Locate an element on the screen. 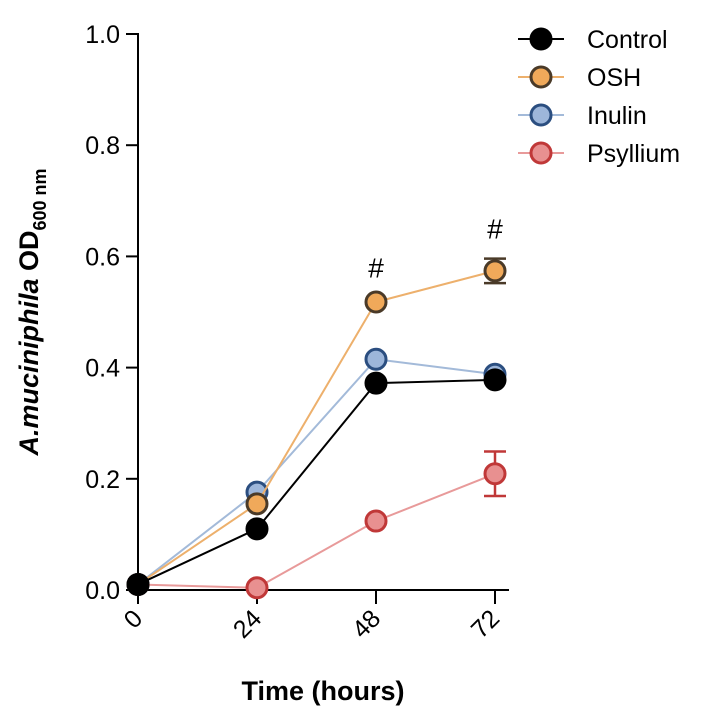 The width and height of the screenshot is (704, 717). y-tick-label: 0.4 is located at coordinates (102, 369).